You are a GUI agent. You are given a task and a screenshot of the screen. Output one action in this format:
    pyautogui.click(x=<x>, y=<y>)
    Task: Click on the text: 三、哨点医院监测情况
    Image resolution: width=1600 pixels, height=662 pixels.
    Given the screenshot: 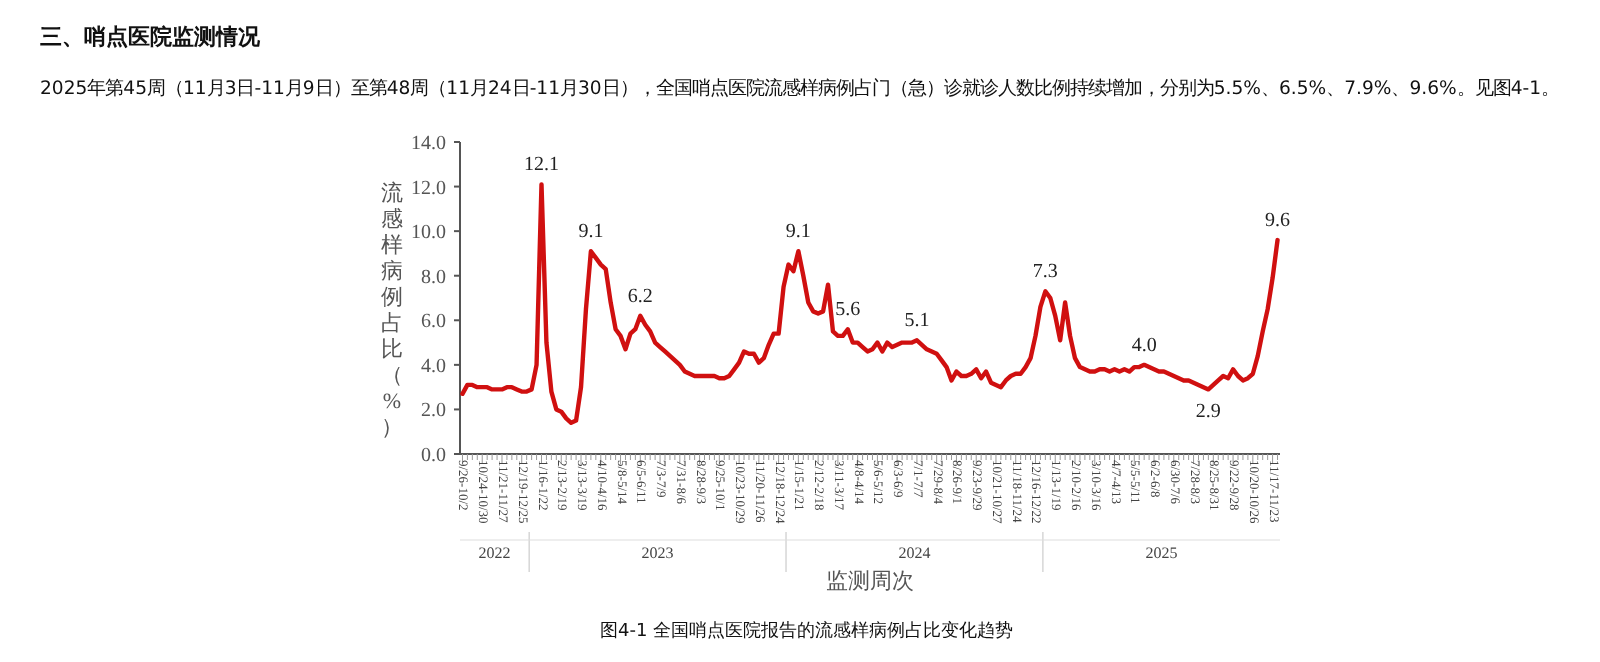 What is the action you would take?
    pyautogui.click(x=151, y=37)
    